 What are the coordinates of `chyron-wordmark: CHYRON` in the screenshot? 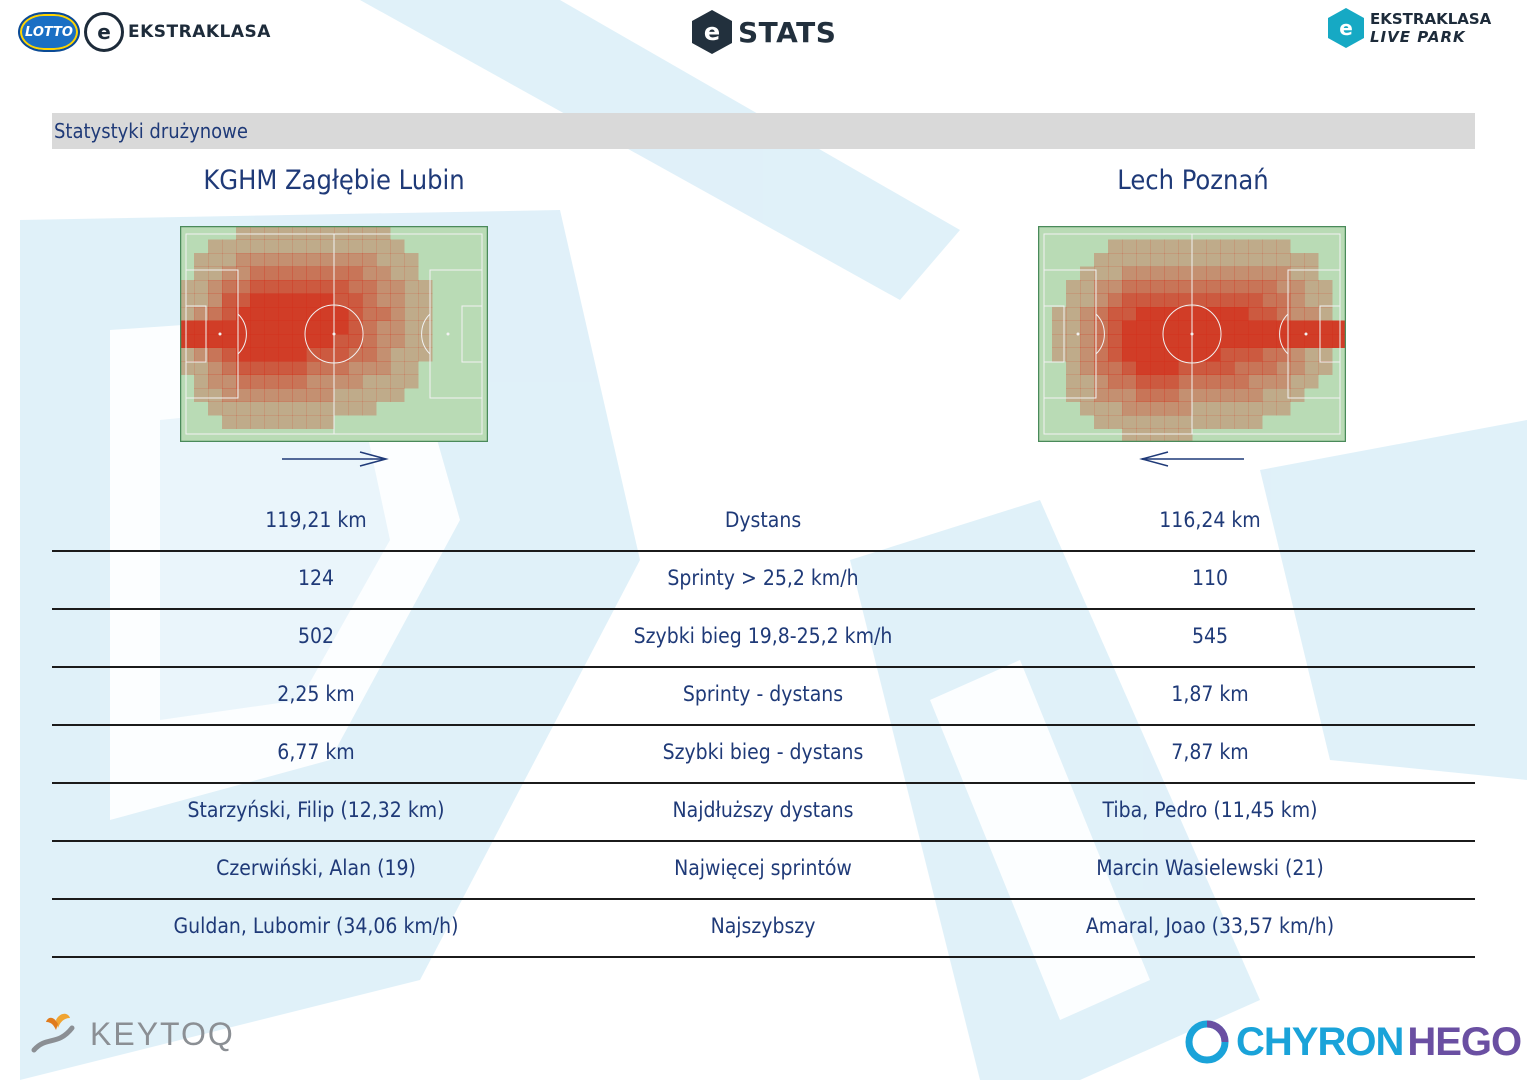 It's located at (1320, 1041).